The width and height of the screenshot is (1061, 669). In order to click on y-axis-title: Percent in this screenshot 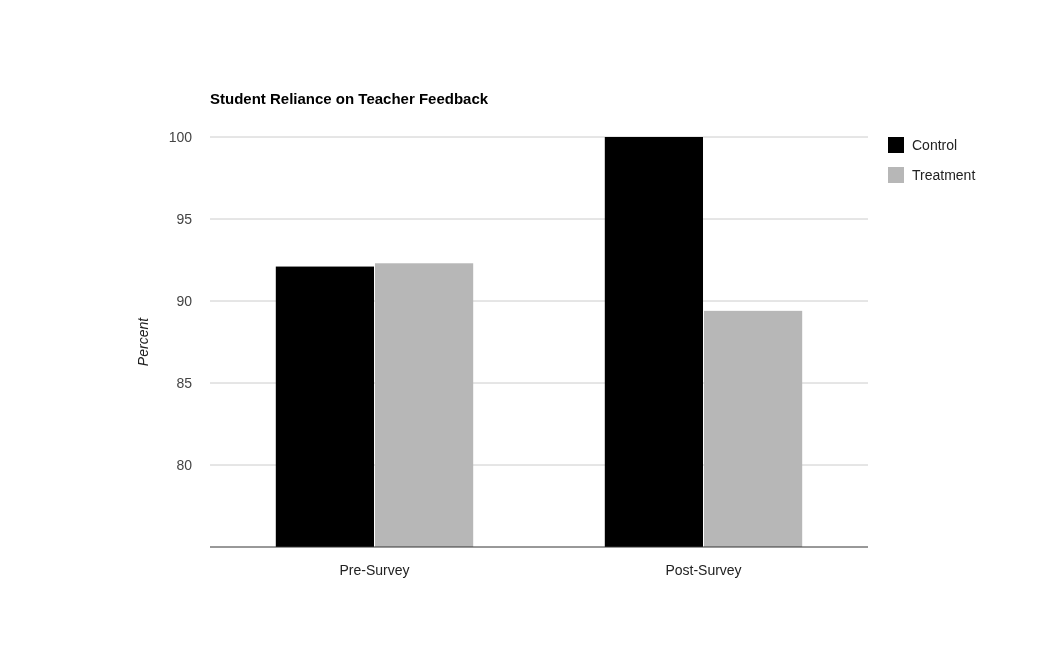, I will do `click(143, 341)`.